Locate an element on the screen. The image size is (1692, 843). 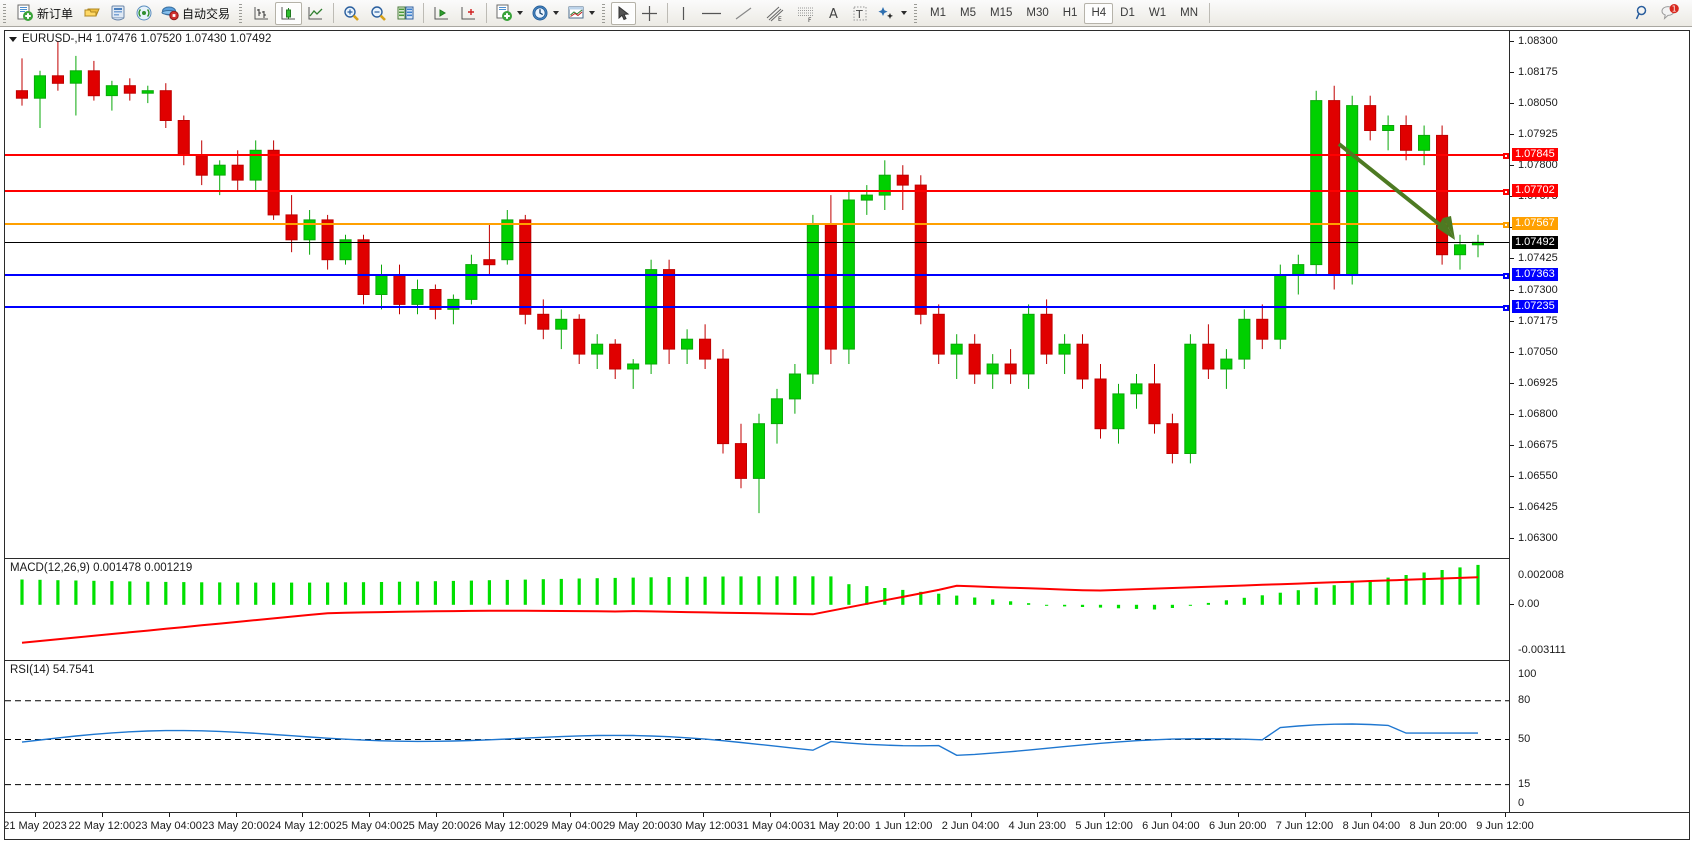
tick-label: 1.06675 is located at coordinates (1538, 444).